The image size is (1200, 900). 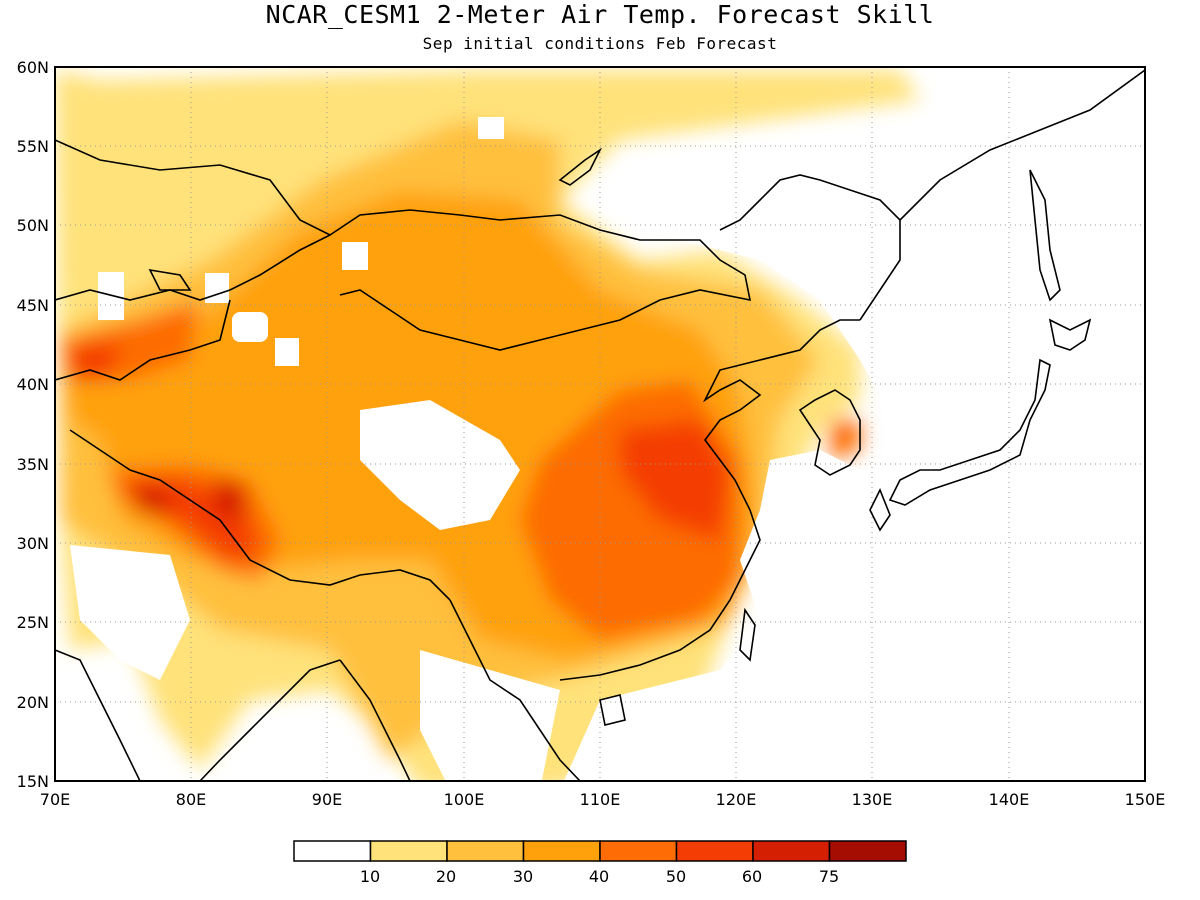 I want to click on lon-tick-label: 70E, so click(x=55, y=799).